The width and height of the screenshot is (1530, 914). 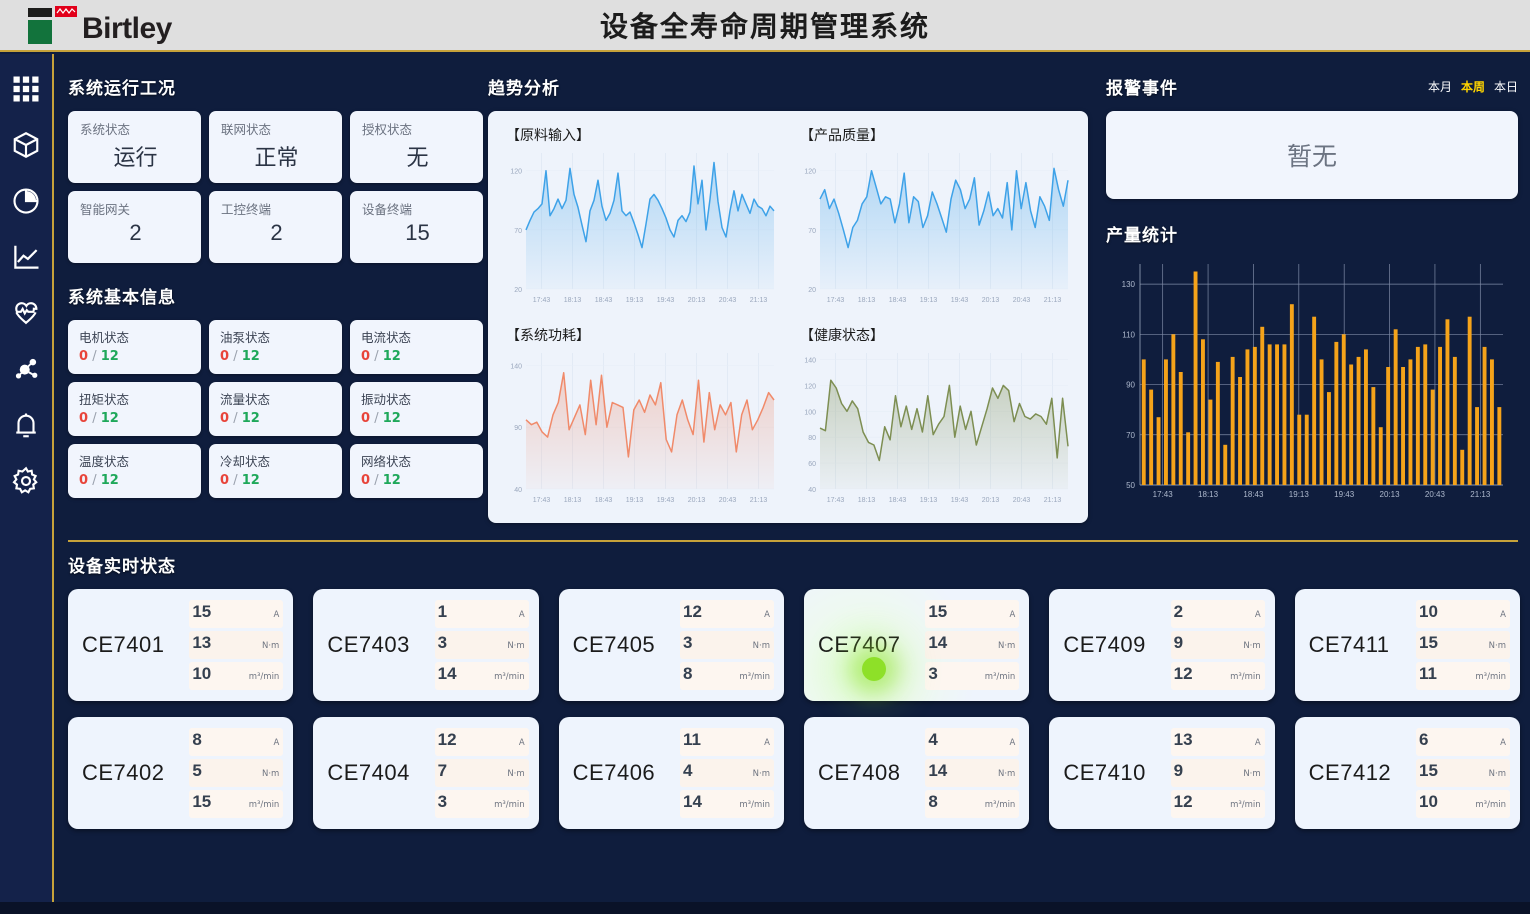 I want to click on device-metric-value: 12, so click(x=1183, y=801).